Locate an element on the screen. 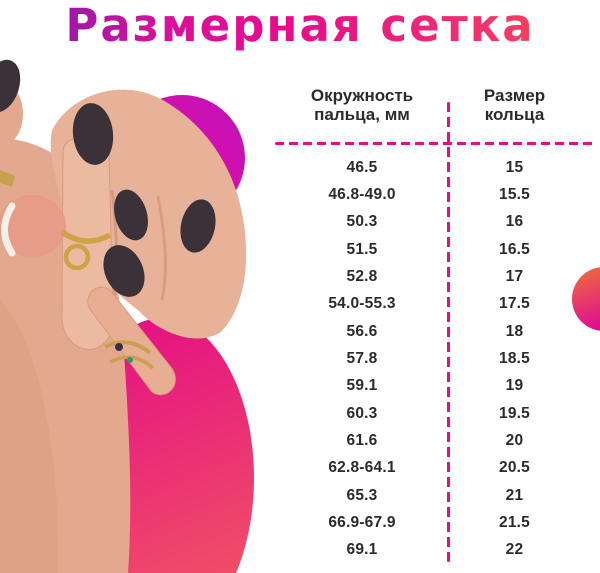 The image size is (600, 573). column-header-circumference: Окружность пальца, мм is located at coordinates (362, 105).